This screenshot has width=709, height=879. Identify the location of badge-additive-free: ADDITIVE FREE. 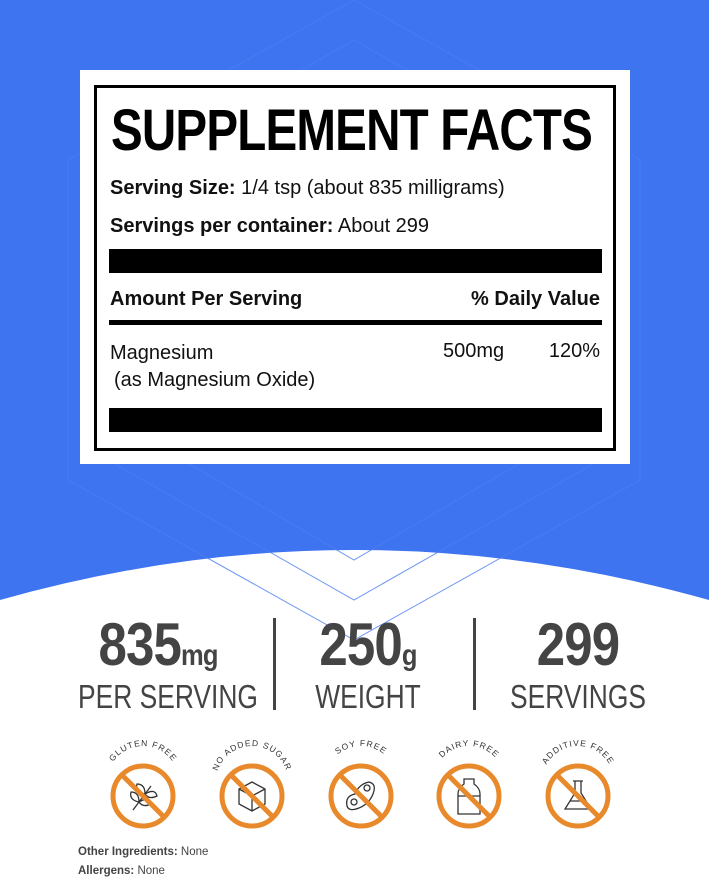
(578, 784).